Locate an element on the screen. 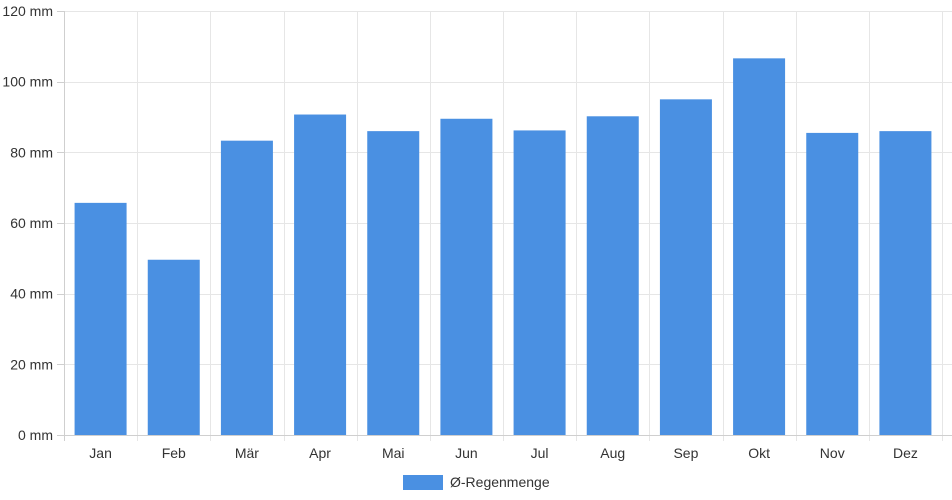  y-axis-ticks: 0 mm 20 mm 40 mm 60 mm 80 mm 100 mm 120 mm is located at coordinates (33, 223).